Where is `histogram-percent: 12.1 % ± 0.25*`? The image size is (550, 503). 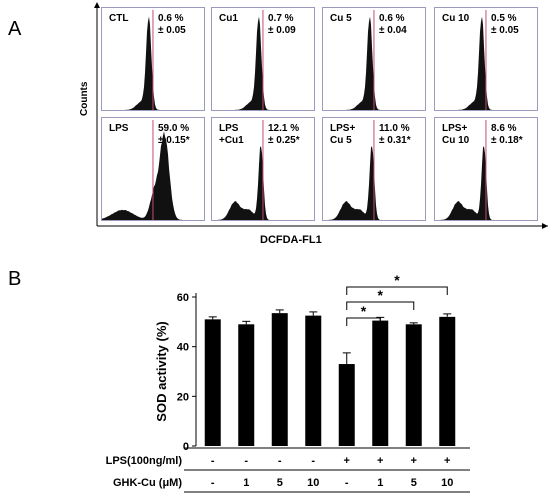
histogram-percent: 12.1 % ± 0.25* is located at coordinates (284, 134).